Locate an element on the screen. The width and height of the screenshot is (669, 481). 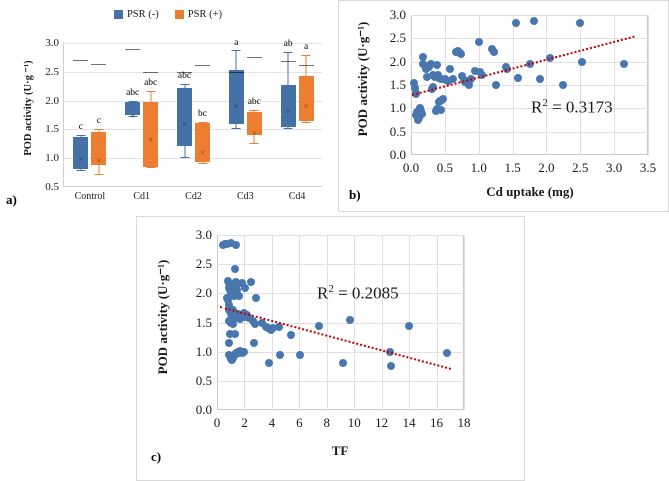
y-tick-label: 3.0 is located at coordinates (397, 14).